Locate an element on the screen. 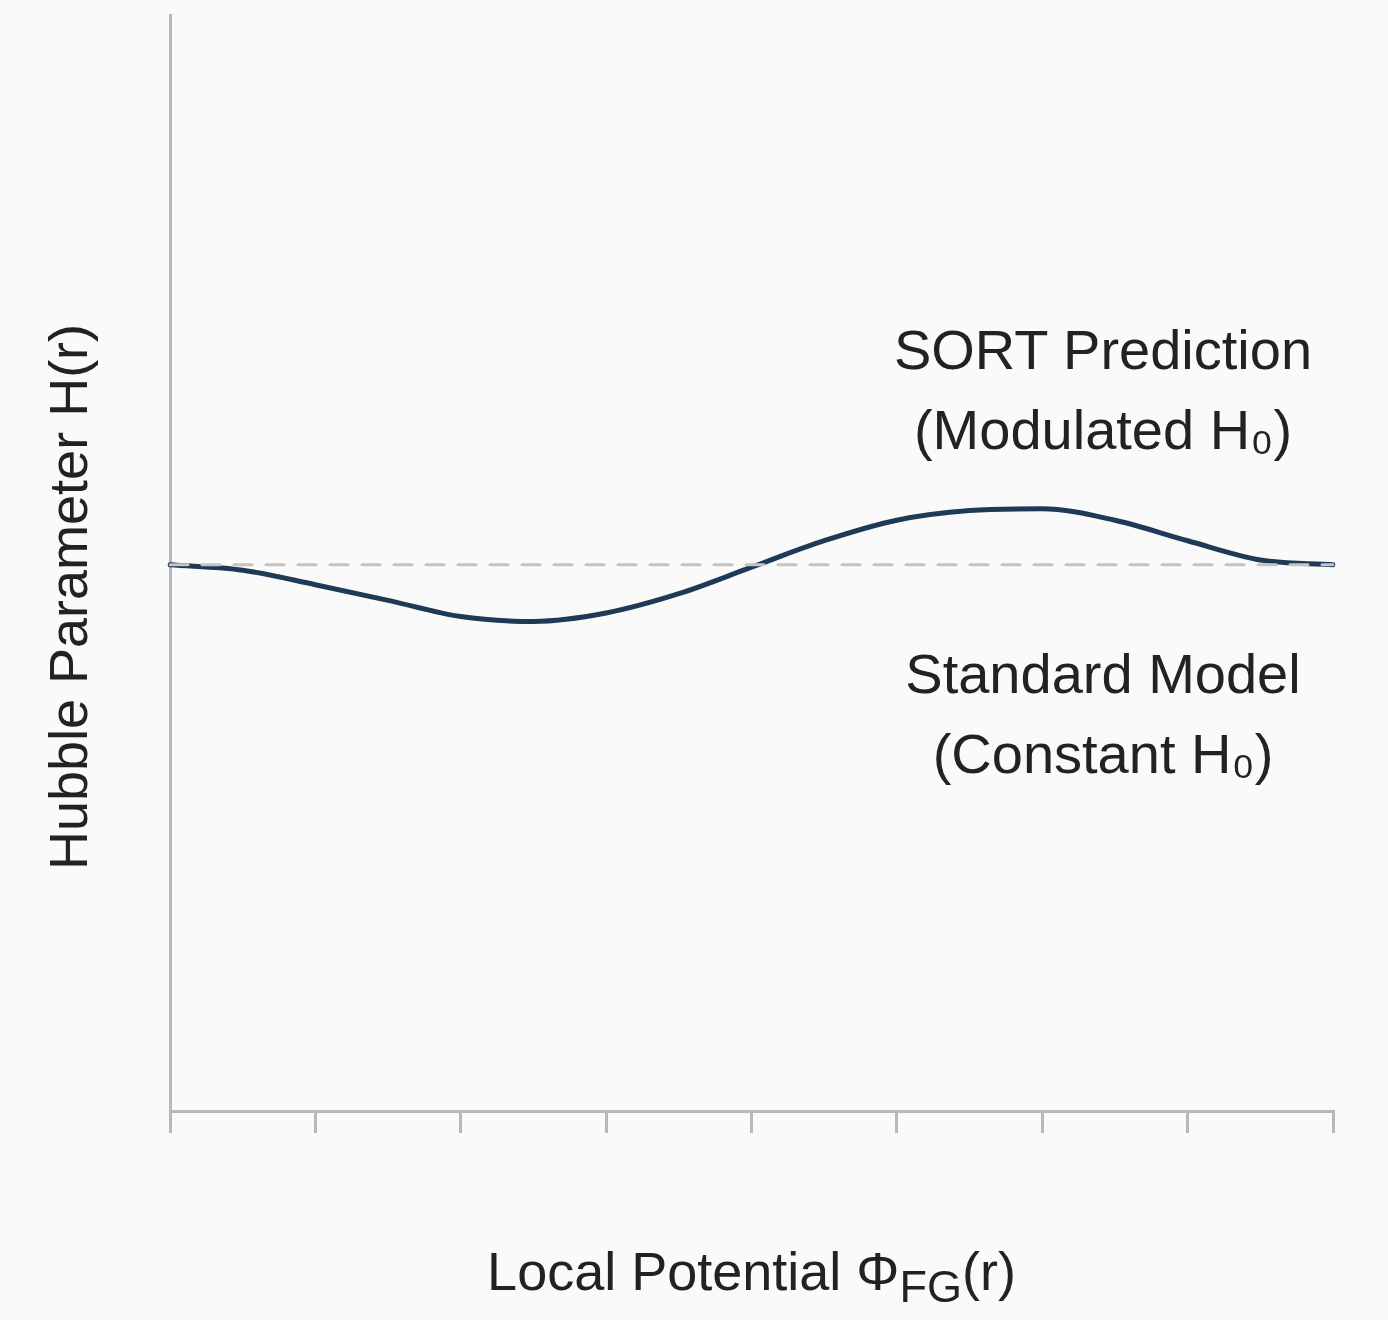 Image resolution: width=1388 pixels, height=1320 pixels. x-axis-title: Local Potential Φ$_{FG}$(r) is located at coordinates (751, 1276).